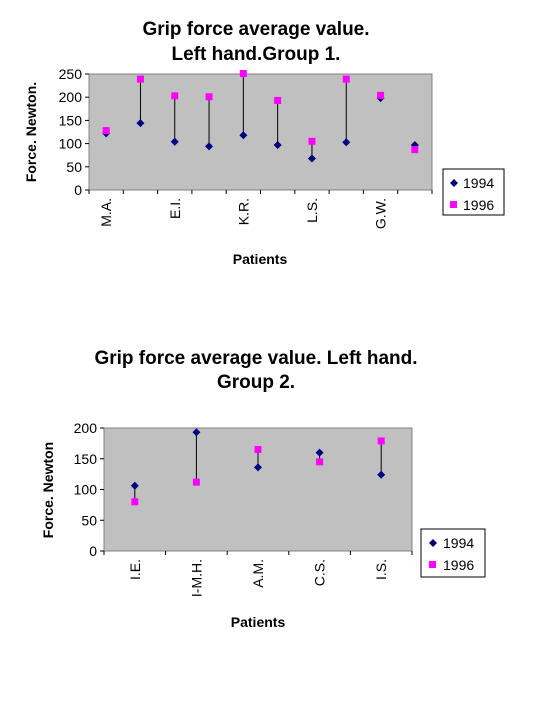 The image size is (556, 710). I want to click on chart-2-y-axis-title: Force. Newton, so click(48, 490).